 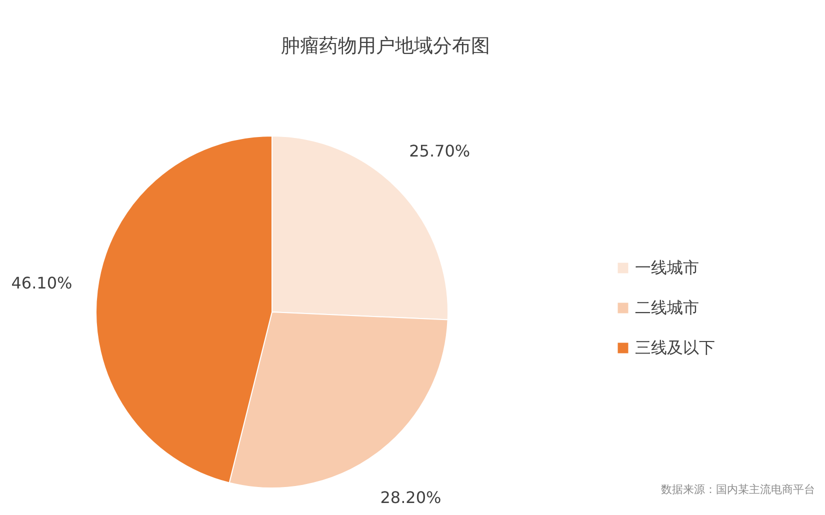 What do you see at coordinates (738, 489) in the screenshot?
I see `source-note: 数据来源：国内某主流电商平台` at bounding box center [738, 489].